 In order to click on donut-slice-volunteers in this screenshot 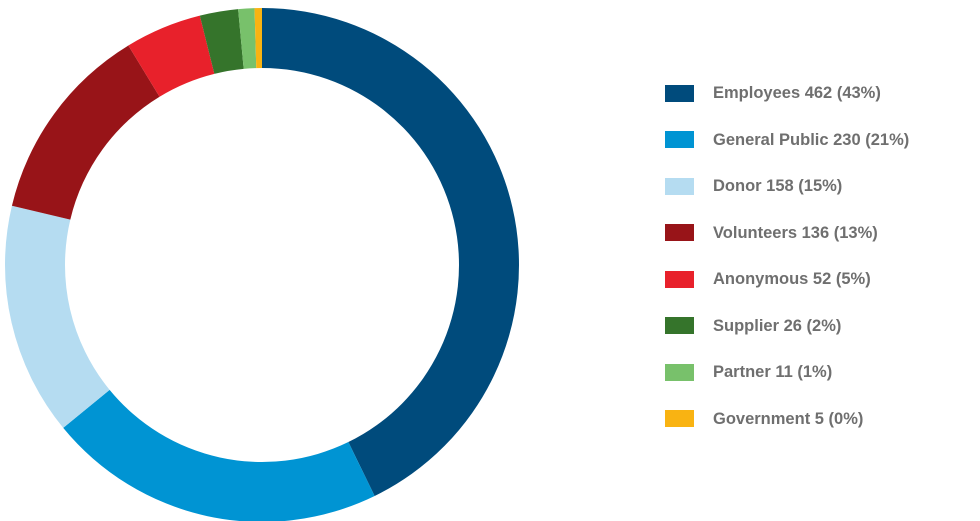, I will do `click(85, 132)`.